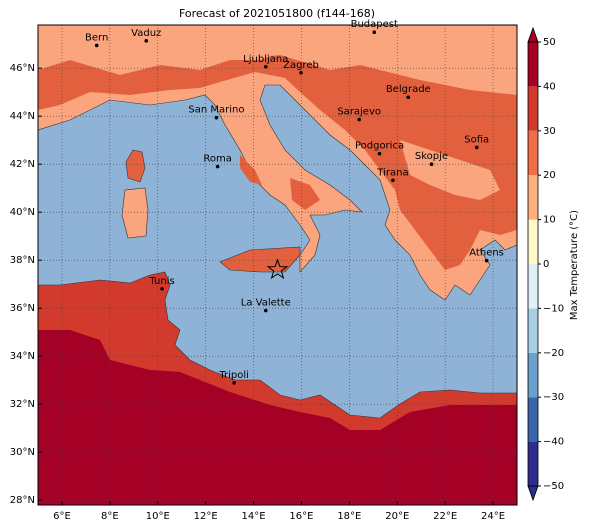 This screenshot has height=529, width=592. What do you see at coordinates (431, 156) in the screenshot?
I see `city-label: Skopje` at bounding box center [431, 156].